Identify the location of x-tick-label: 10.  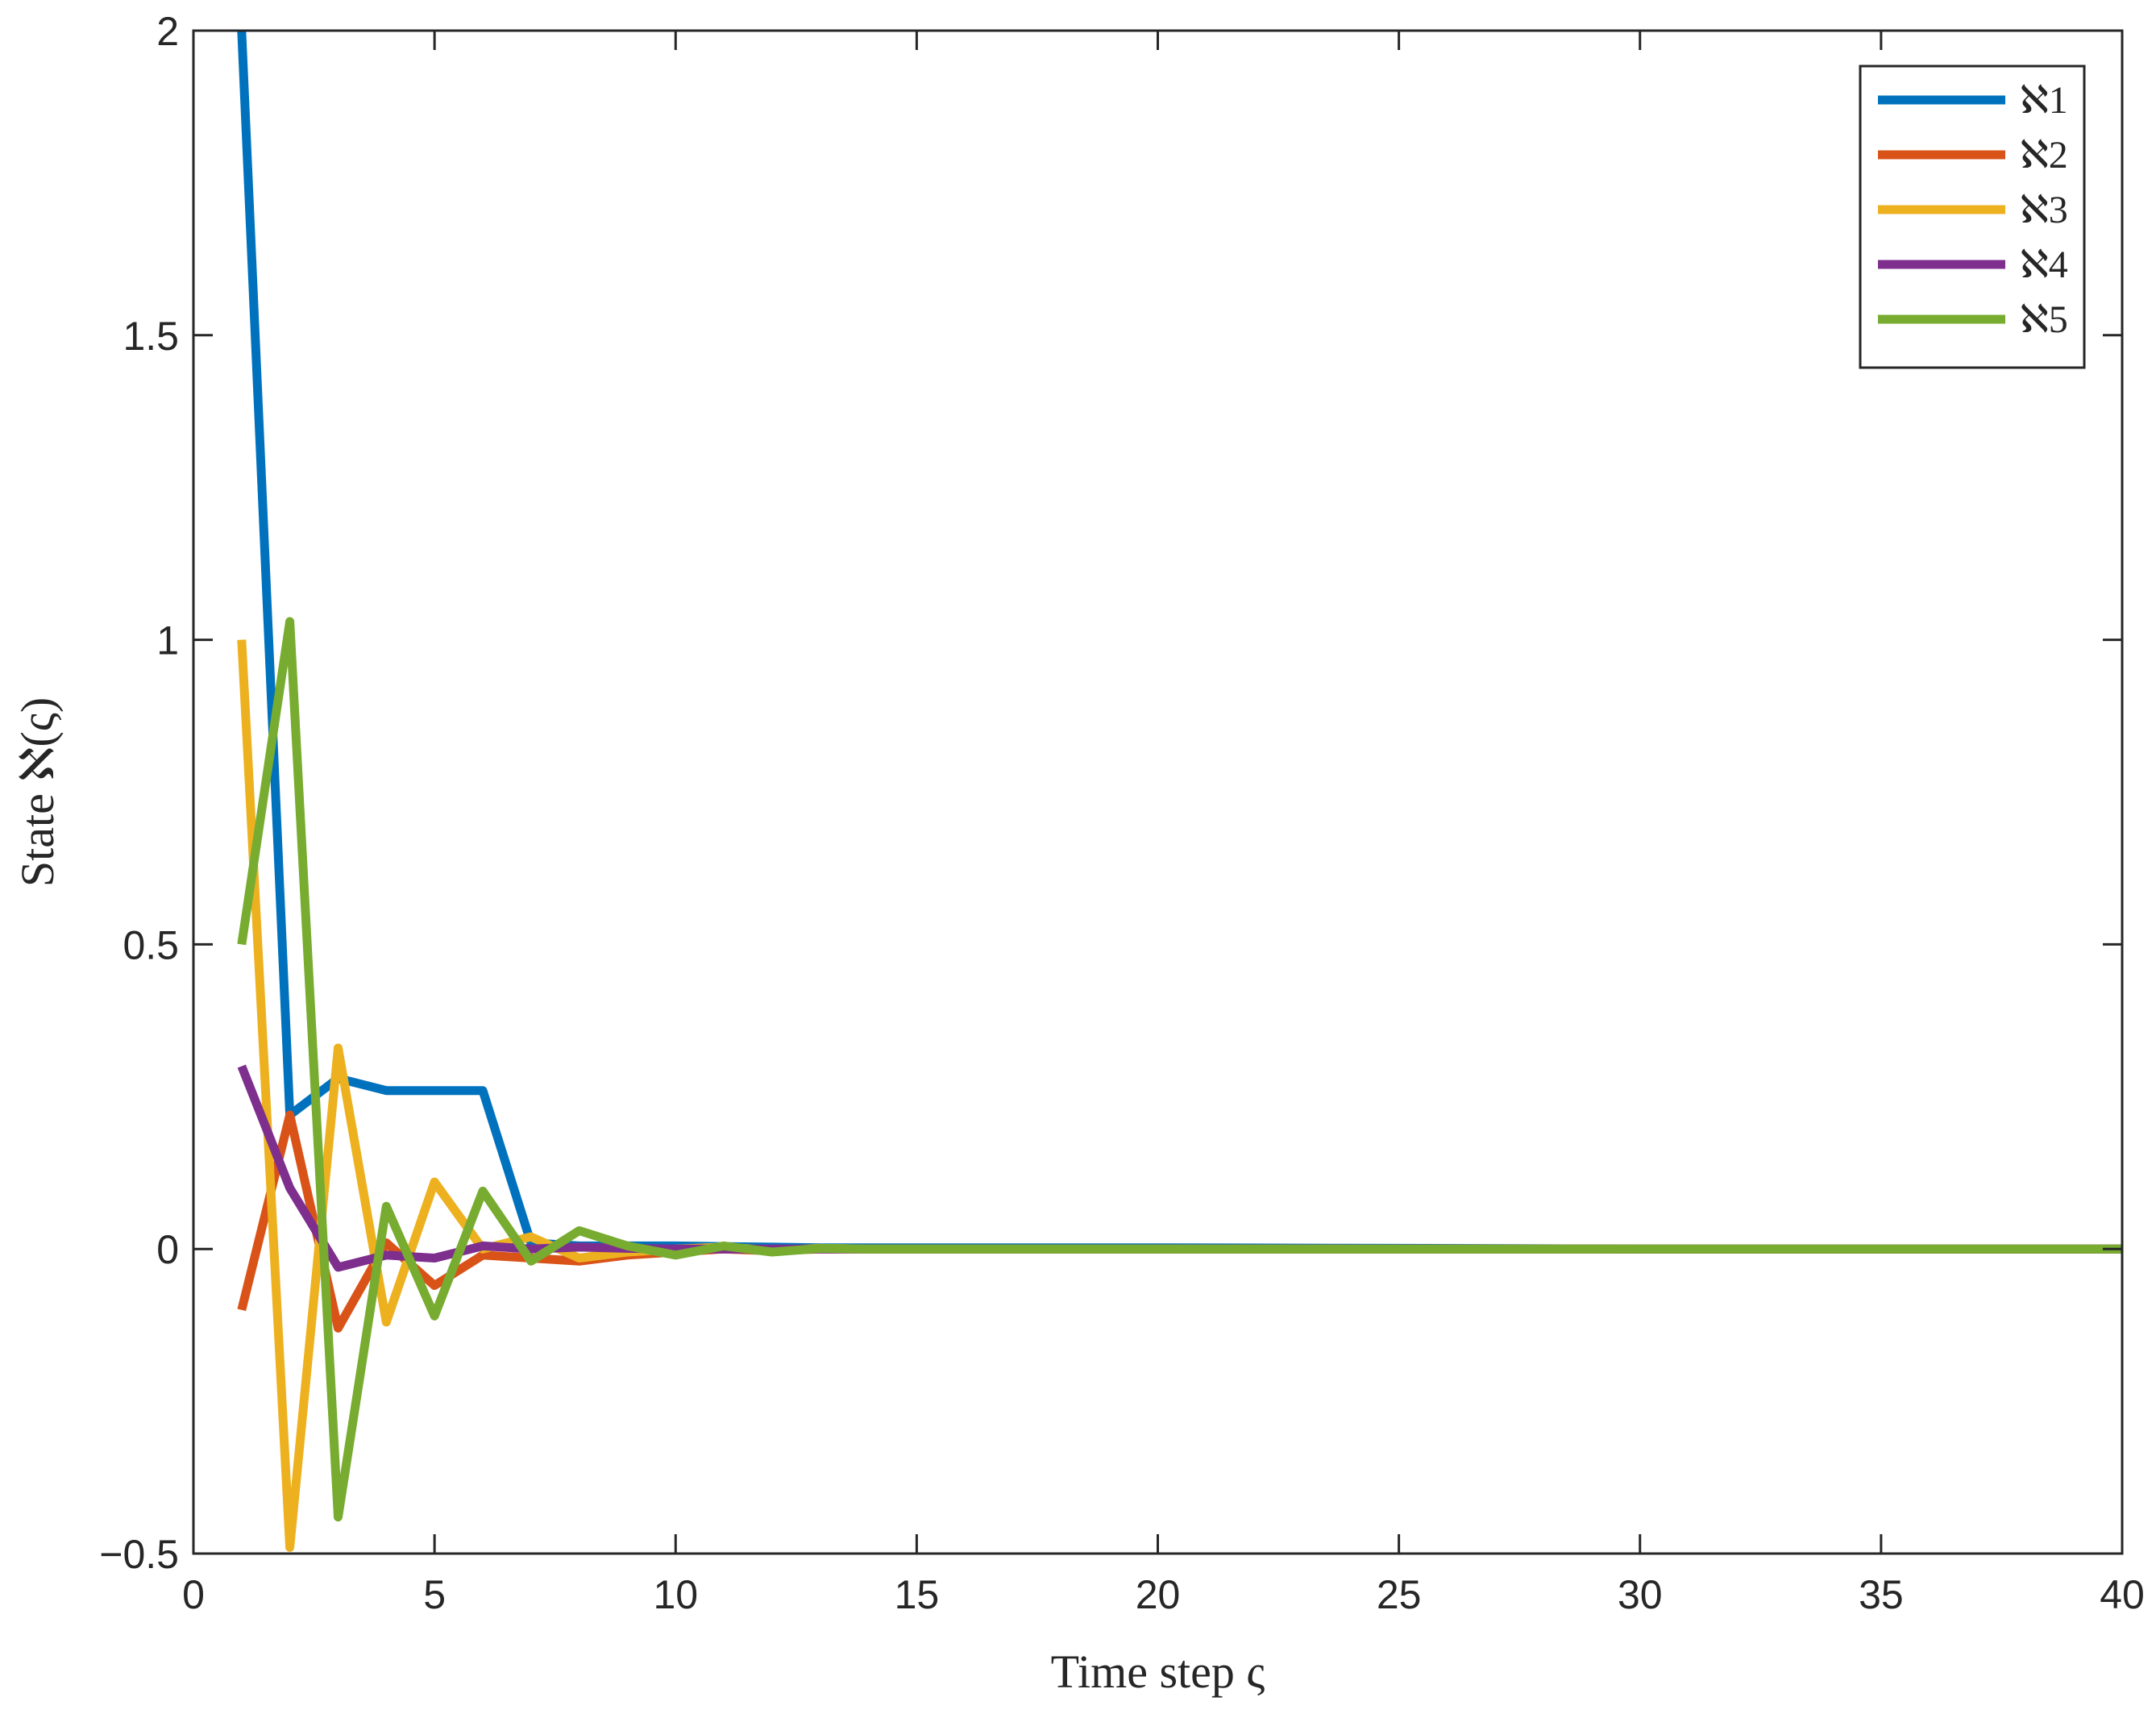
(675, 1594).